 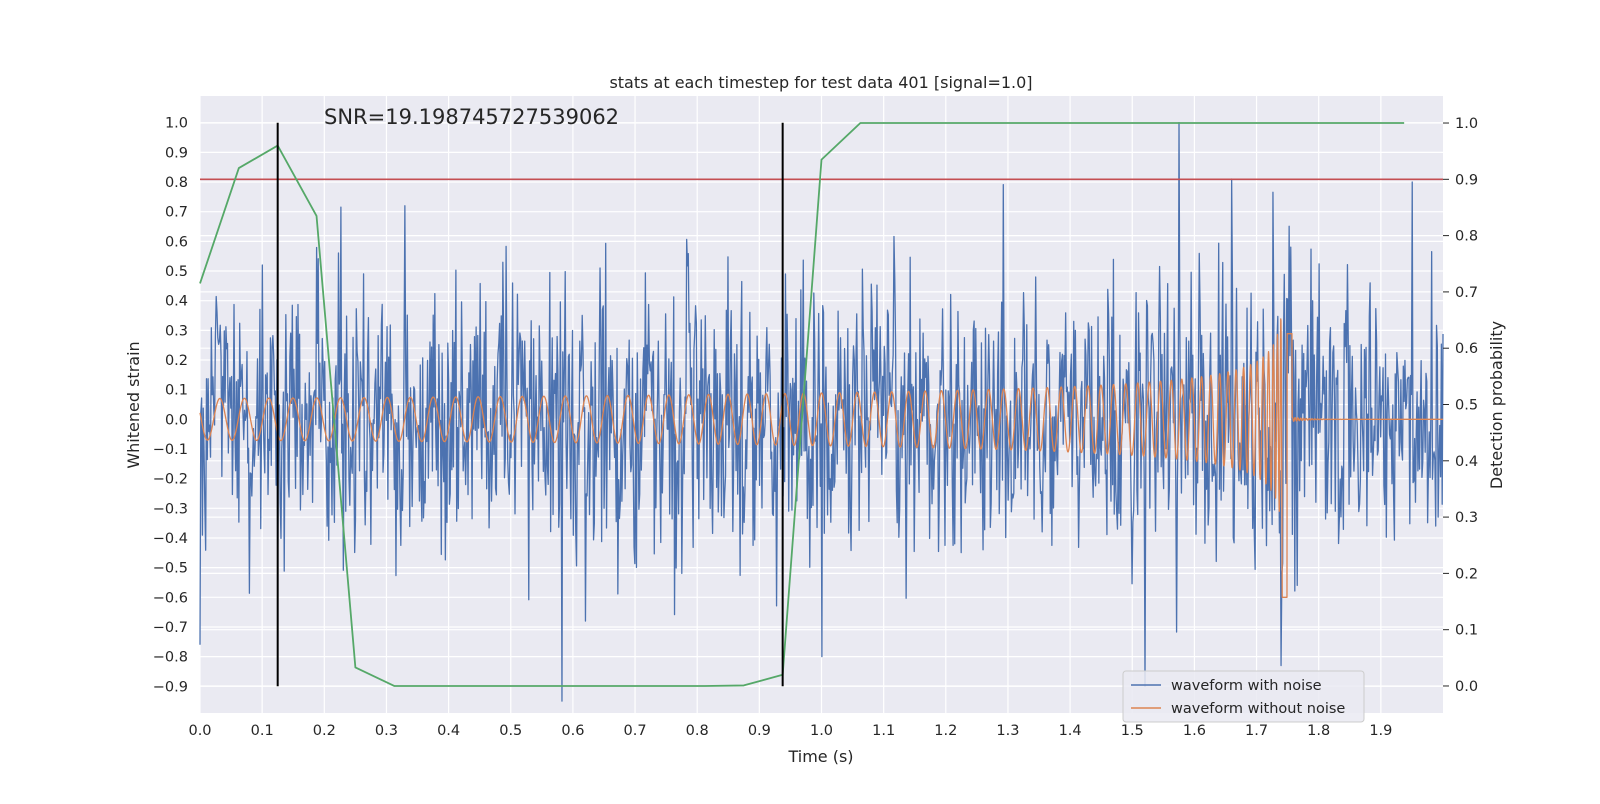 What do you see at coordinates (176, 124) in the screenshot?
I see `y-left-tick-label: 1.0` at bounding box center [176, 124].